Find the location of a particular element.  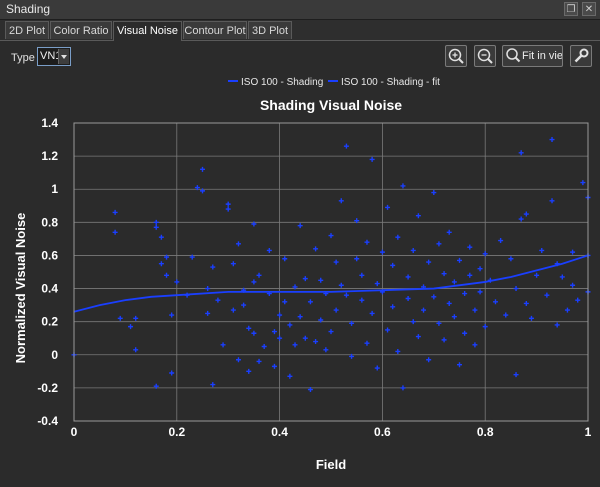

x-tick-label: 1 is located at coordinates (588, 432).